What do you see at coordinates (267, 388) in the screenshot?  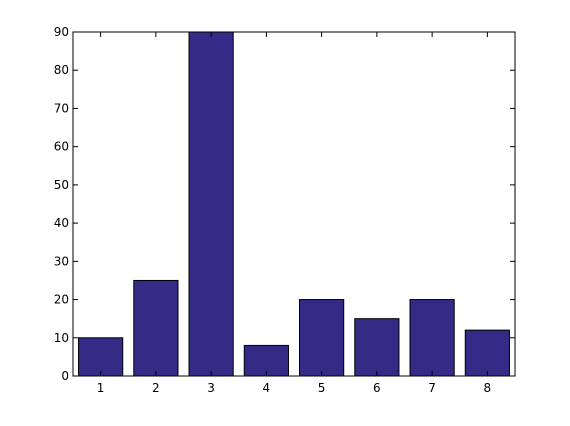 I see `x-tick-label-4: 4` at bounding box center [267, 388].